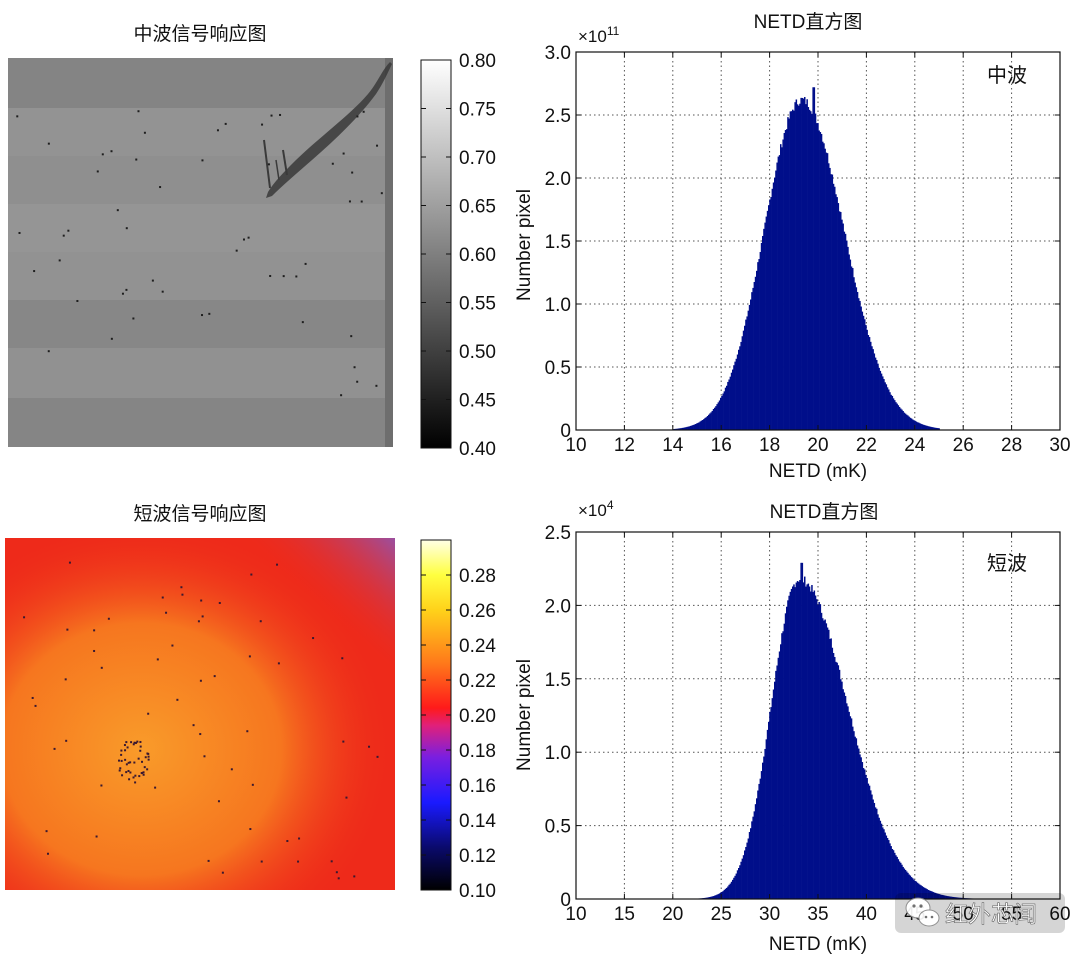 The width and height of the screenshot is (1080, 957). What do you see at coordinates (477, 158) in the screenshot?
I see `mw-colorbar-tick-label: 0.70` at bounding box center [477, 158].